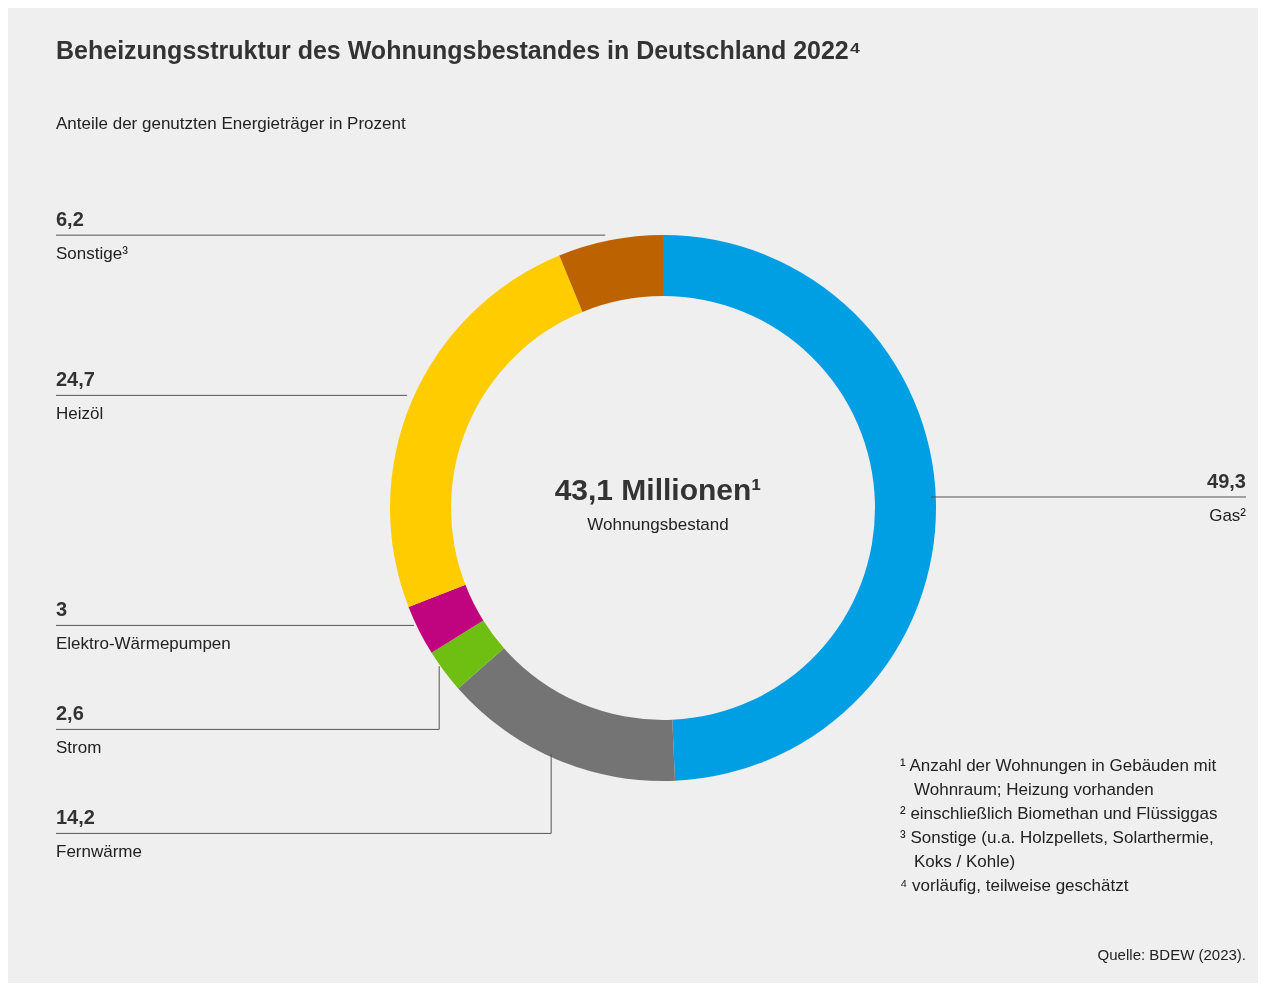 This screenshot has width=1274, height=990. I want to click on source-note: Quelle: BDEW (2023)., so click(1171, 954).